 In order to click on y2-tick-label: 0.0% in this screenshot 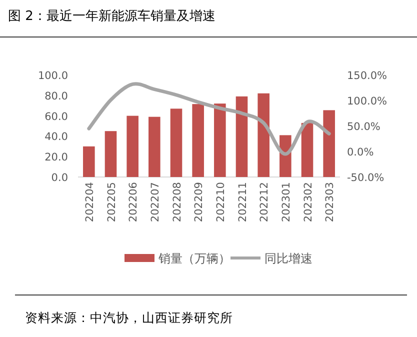, I will do `click(360, 152)`.